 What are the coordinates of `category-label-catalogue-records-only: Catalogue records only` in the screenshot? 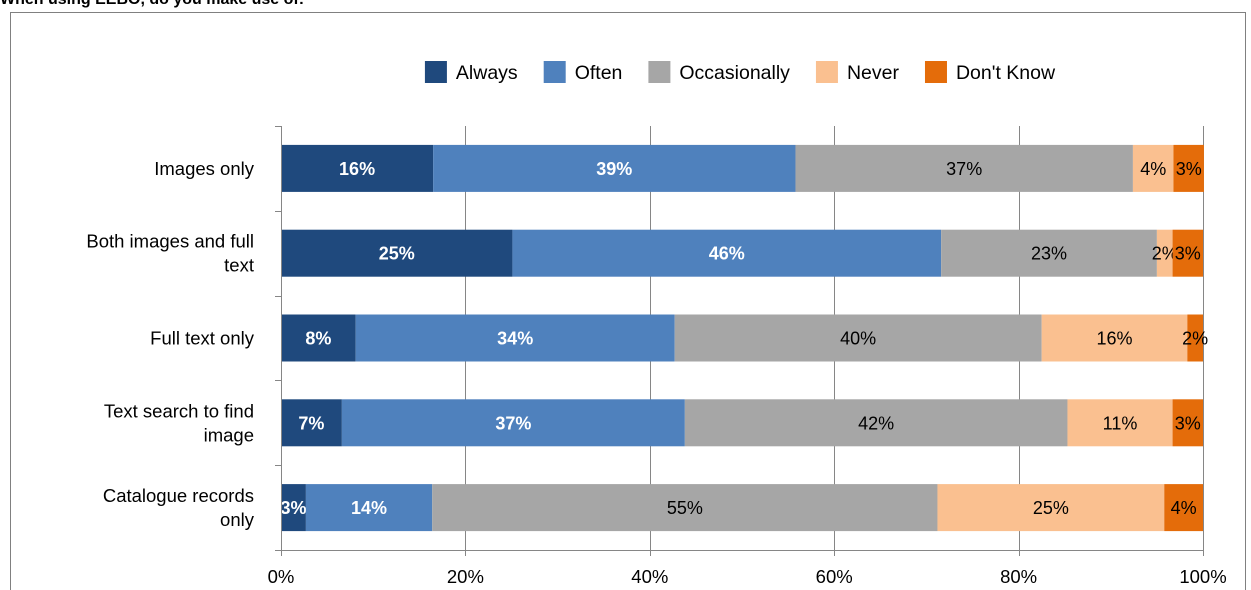 It's located at (179, 507).